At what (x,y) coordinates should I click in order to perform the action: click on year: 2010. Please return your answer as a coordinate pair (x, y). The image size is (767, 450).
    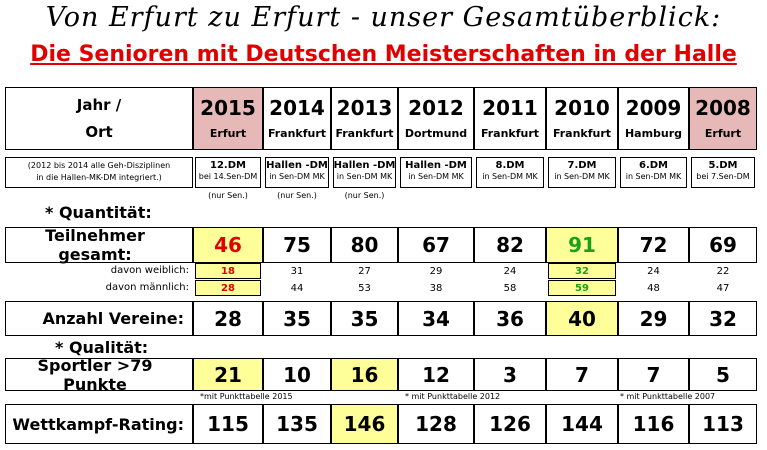
    Looking at the image, I should click on (582, 108).